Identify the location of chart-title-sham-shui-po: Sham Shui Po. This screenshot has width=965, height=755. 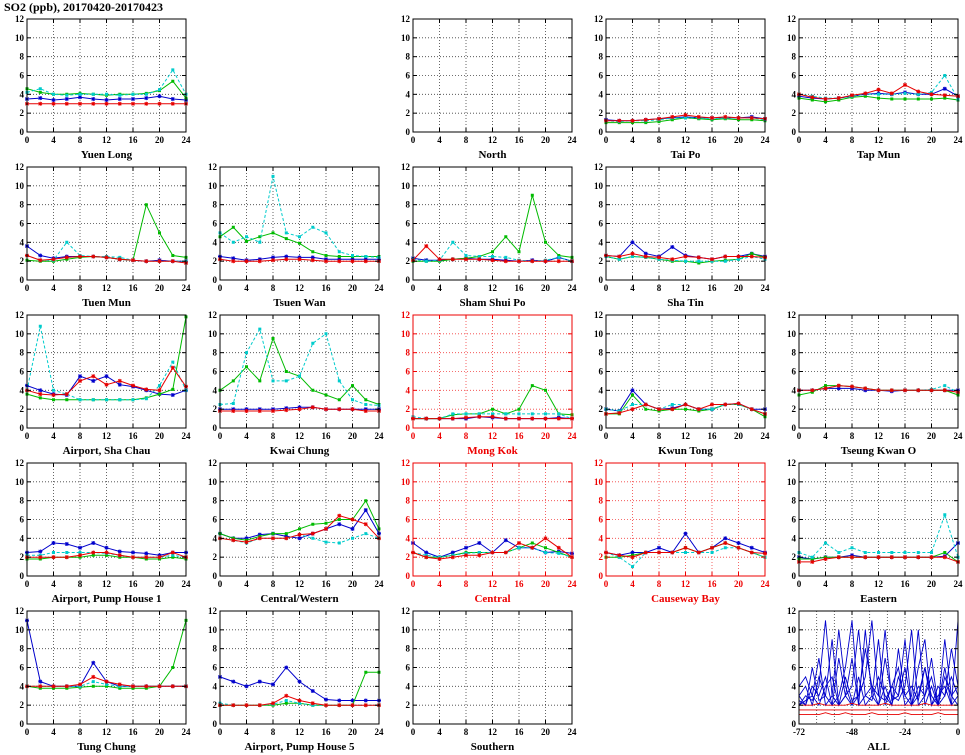
(492, 303).